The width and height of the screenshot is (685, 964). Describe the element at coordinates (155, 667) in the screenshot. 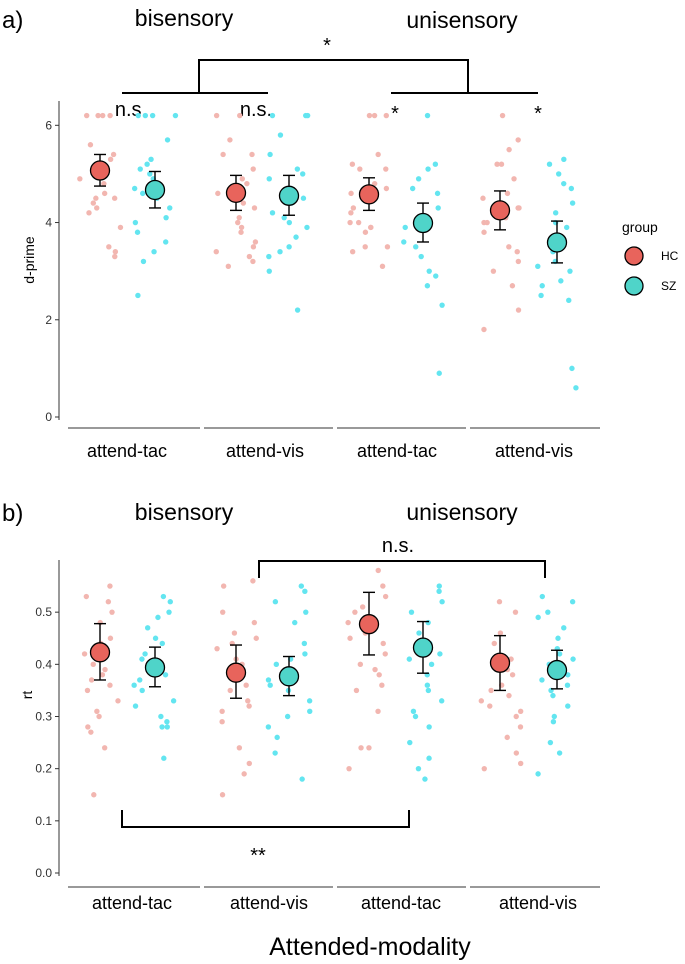

I see `panel-b-sz-mean` at that location.